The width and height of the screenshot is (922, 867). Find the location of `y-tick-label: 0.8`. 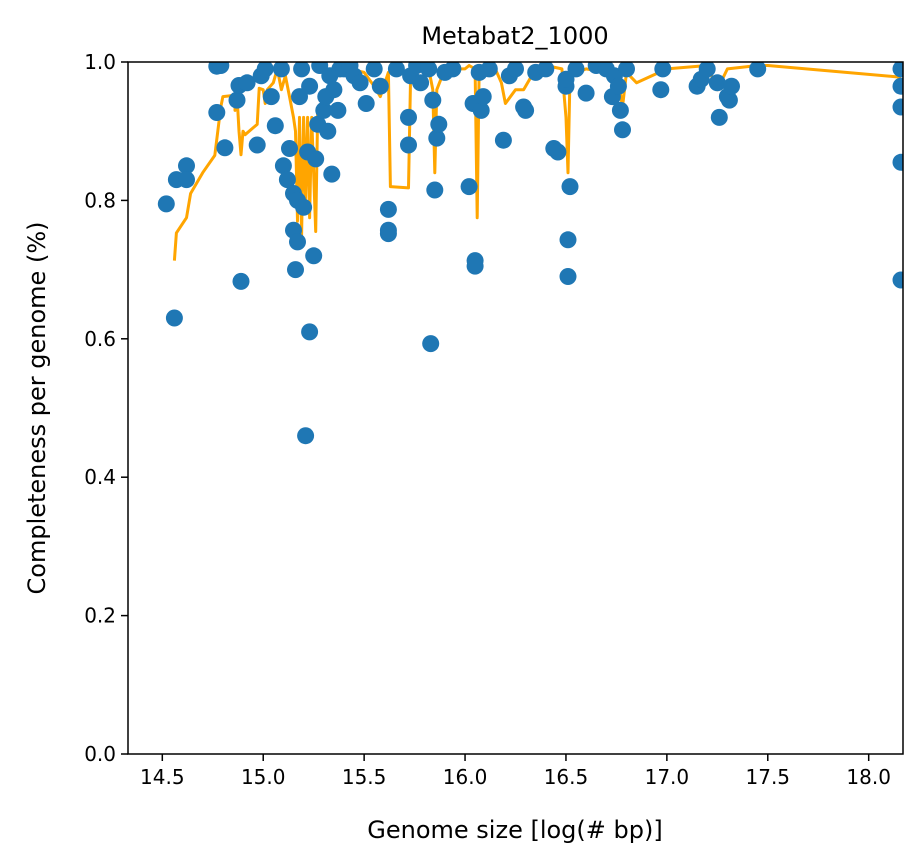

y-tick-label: 0.8 is located at coordinates (100, 200).